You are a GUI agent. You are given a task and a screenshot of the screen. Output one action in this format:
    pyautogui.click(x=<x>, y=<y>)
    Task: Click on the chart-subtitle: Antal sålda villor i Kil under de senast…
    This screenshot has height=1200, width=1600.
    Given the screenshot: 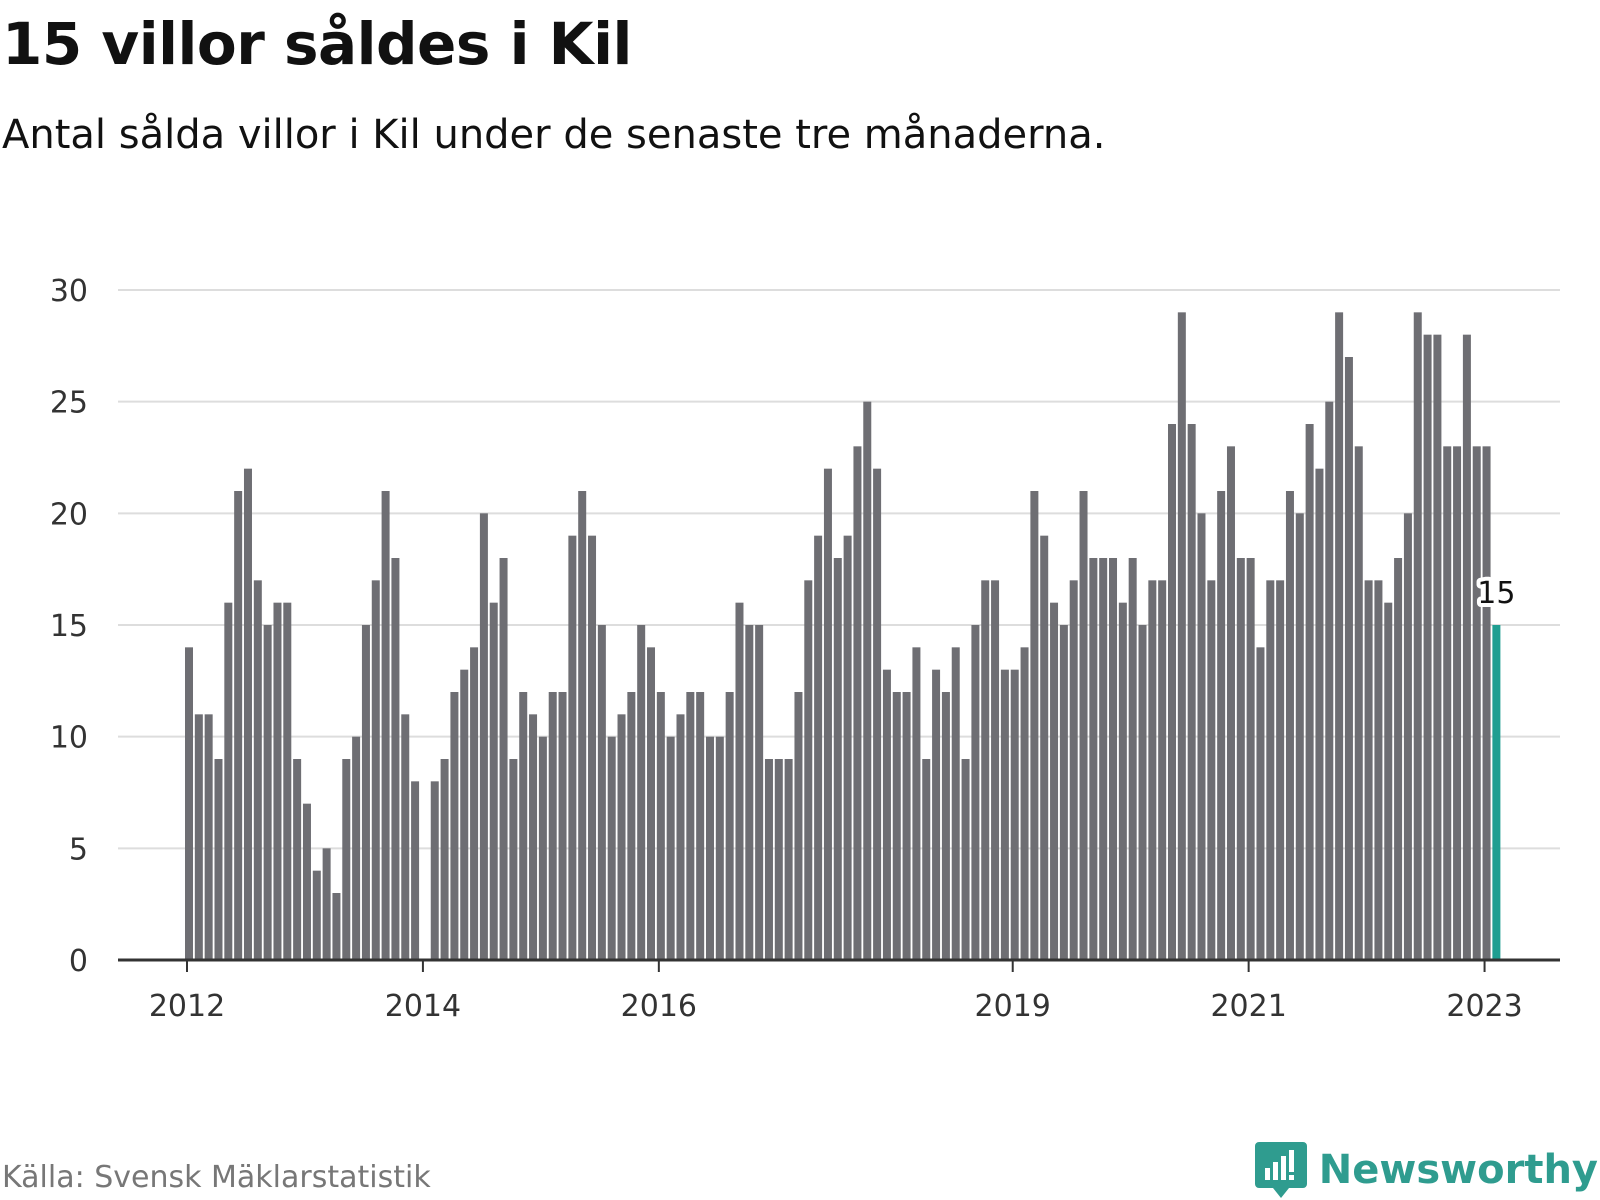 What is the action you would take?
    pyautogui.click(x=554, y=135)
    